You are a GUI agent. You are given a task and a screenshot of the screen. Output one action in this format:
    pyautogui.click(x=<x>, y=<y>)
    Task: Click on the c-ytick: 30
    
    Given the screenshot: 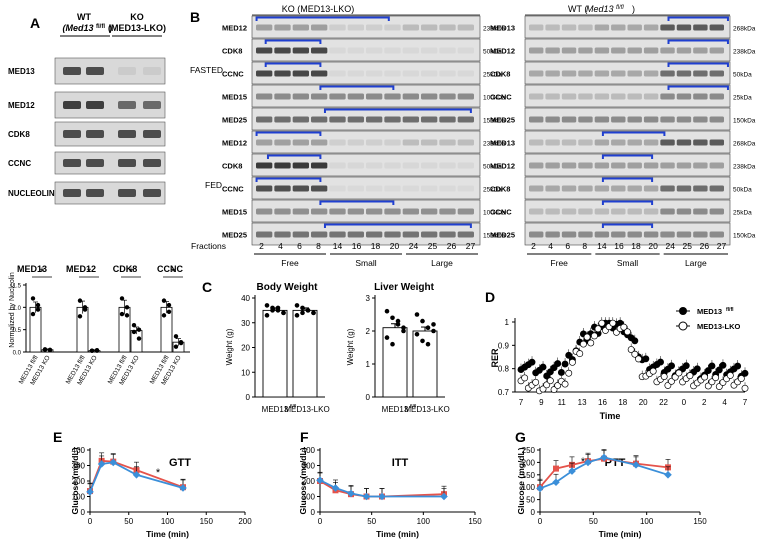 What is the action you would take?
    pyautogui.click(x=245, y=323)
    